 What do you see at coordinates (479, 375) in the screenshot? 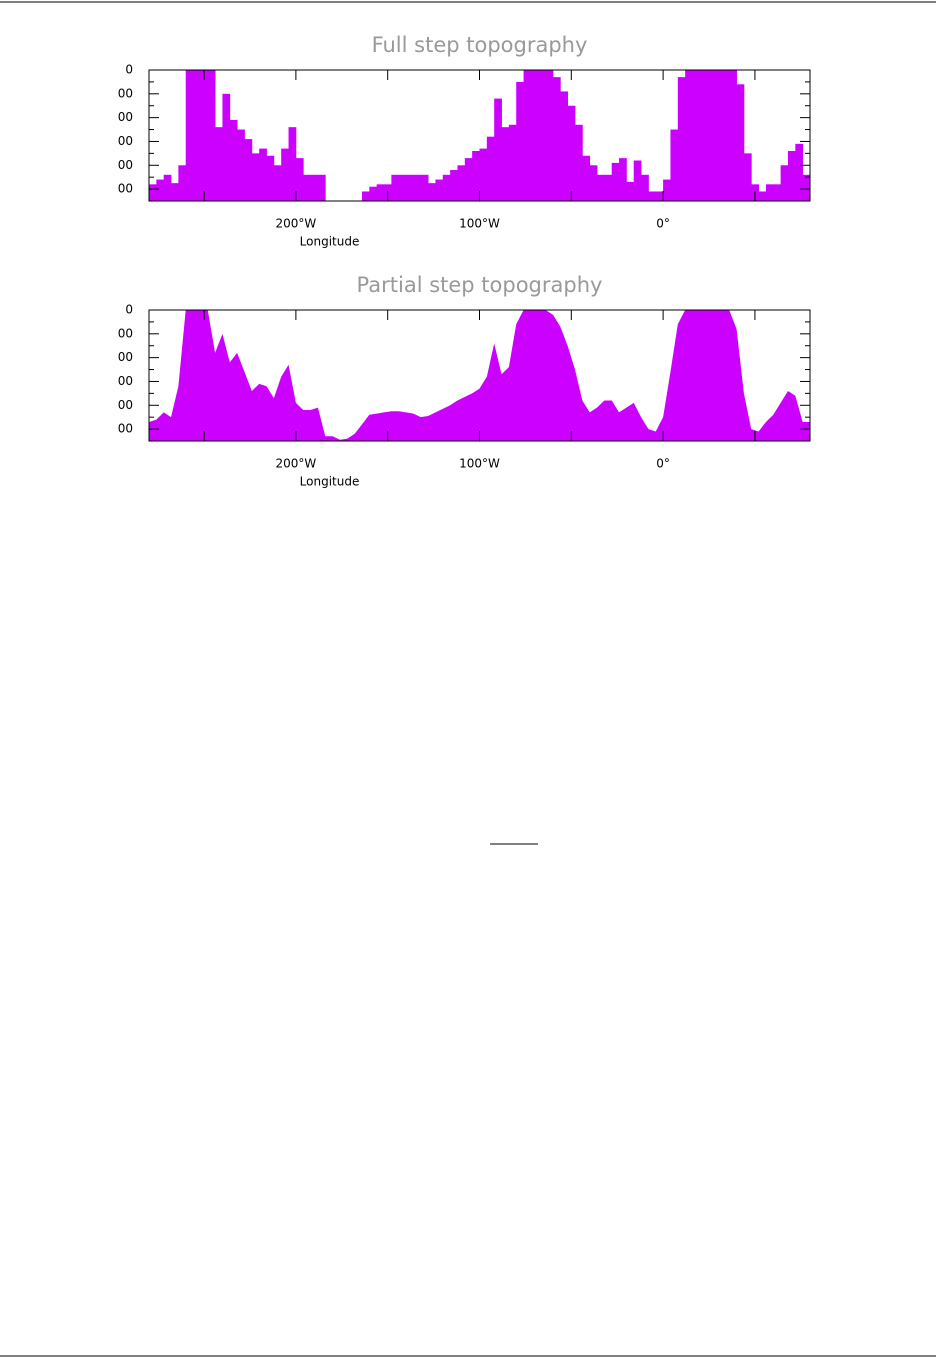
I see `area` at bounding box center [479, 375].